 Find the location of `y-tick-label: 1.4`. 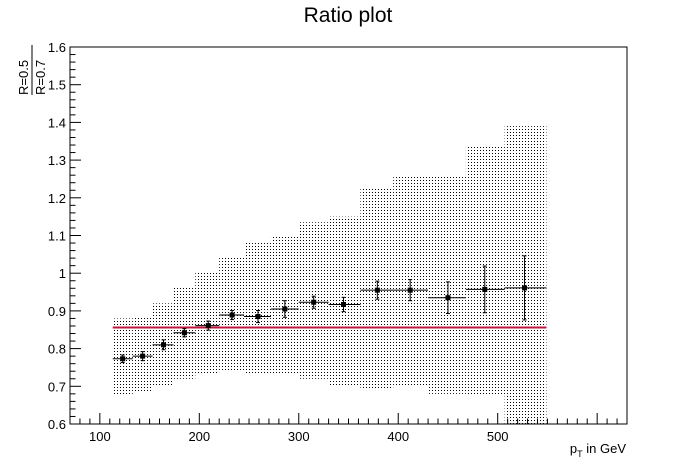

y-tick-label: 1.4 is located at coordinates (57, 122).